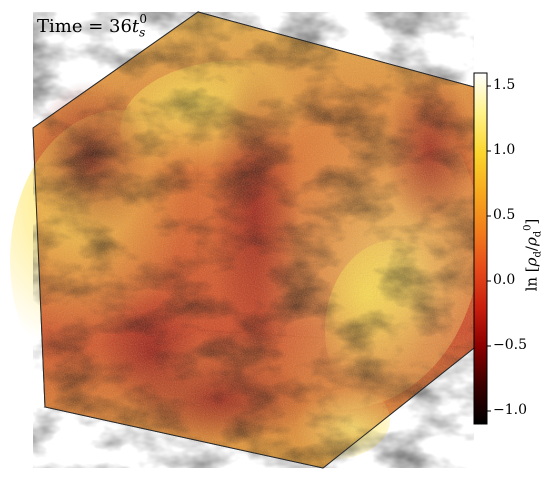 This screenshot has width=550, height=502. Describe the element at coordinates (504, 215) in the screenshot. I see `colorbar-tick-label: 0.5` at that location.